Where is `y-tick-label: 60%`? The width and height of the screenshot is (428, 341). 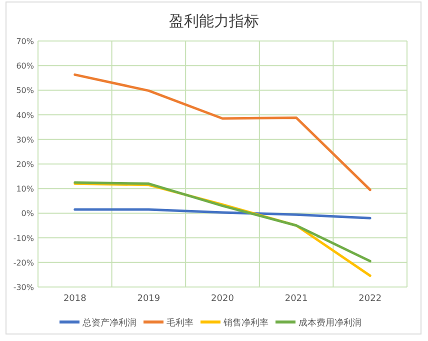
y-tick-label: 60% is located at coordinates (25, 66).